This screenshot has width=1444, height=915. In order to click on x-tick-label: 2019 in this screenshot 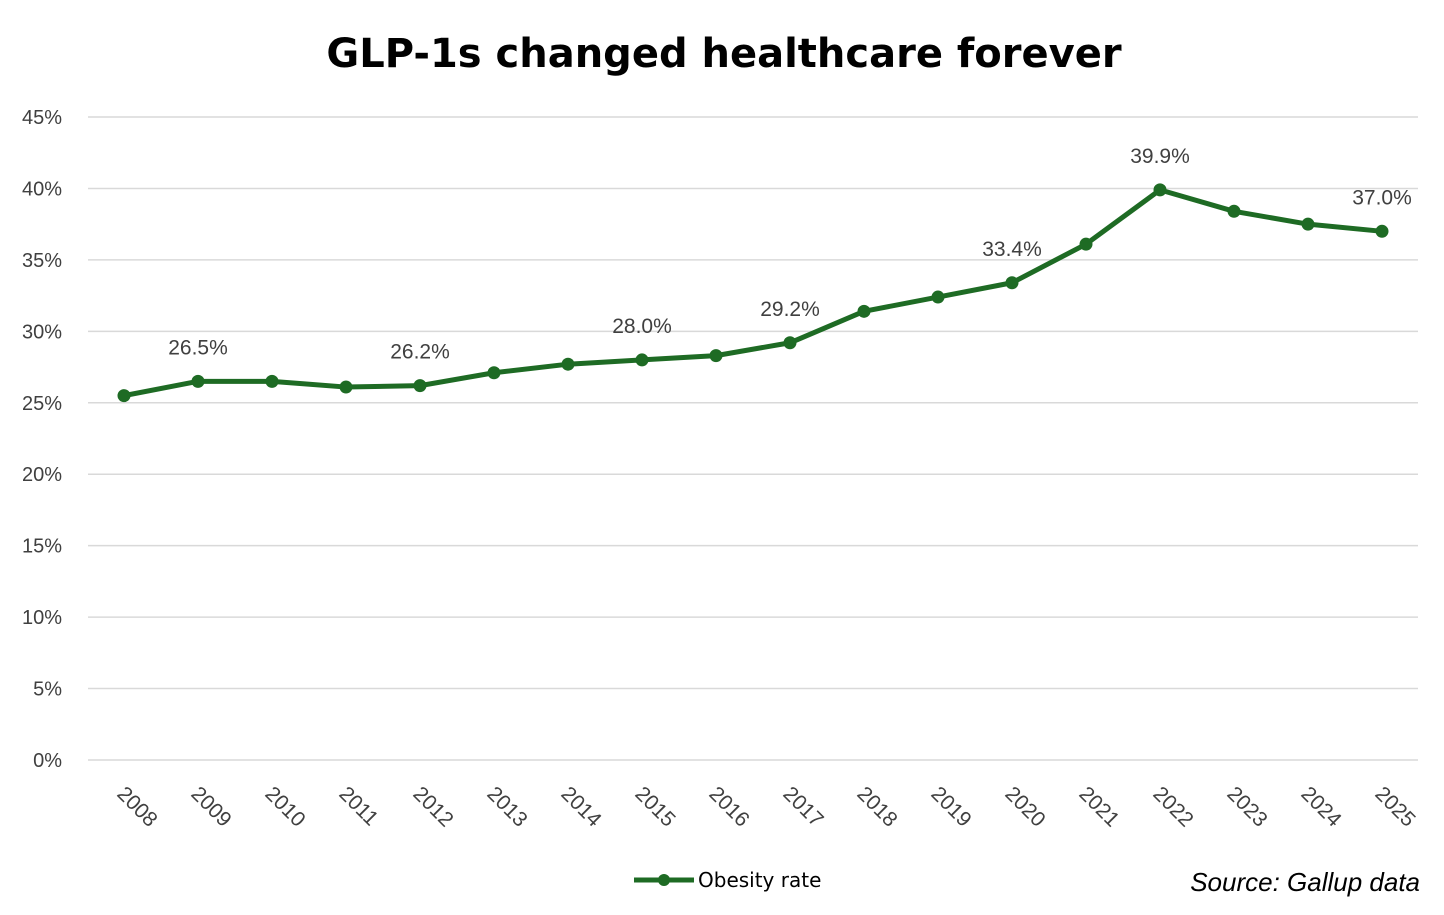, I will do `click(950, 806)`.